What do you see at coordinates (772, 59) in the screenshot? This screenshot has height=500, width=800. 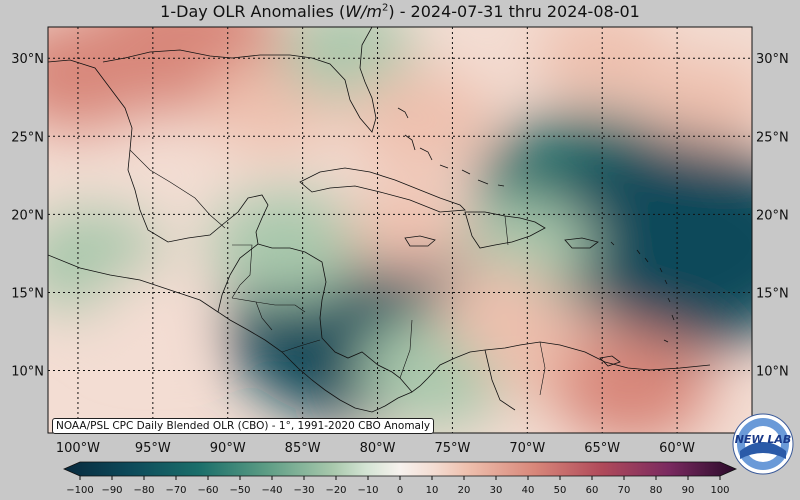 I see `lat-tick-label-right: 30°N` at bounding box center [772, 59].